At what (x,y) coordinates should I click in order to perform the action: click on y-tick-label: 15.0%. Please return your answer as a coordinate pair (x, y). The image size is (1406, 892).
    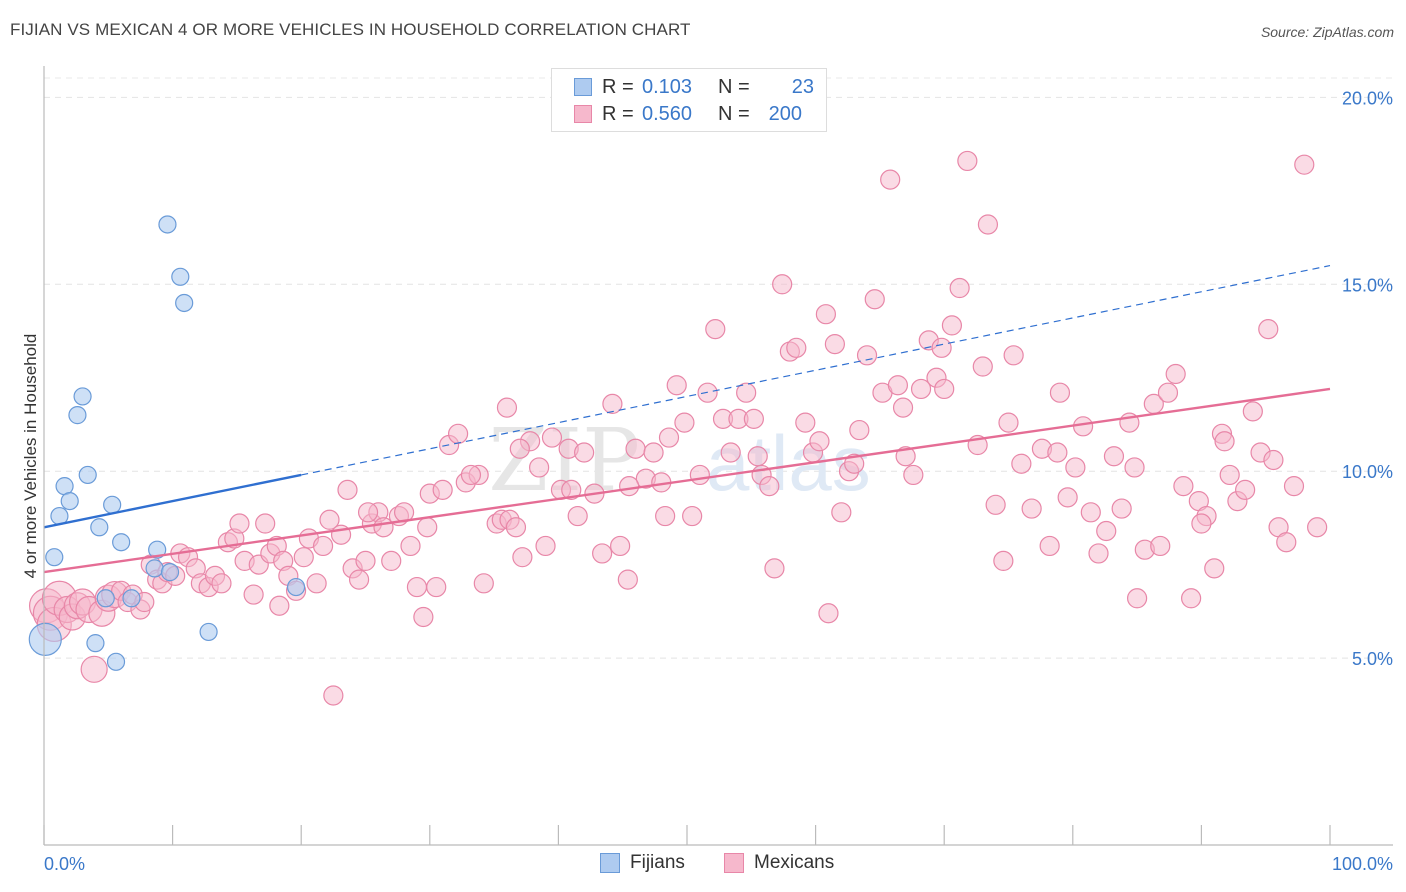
    Looking at the image, I should click on (1367, 285).